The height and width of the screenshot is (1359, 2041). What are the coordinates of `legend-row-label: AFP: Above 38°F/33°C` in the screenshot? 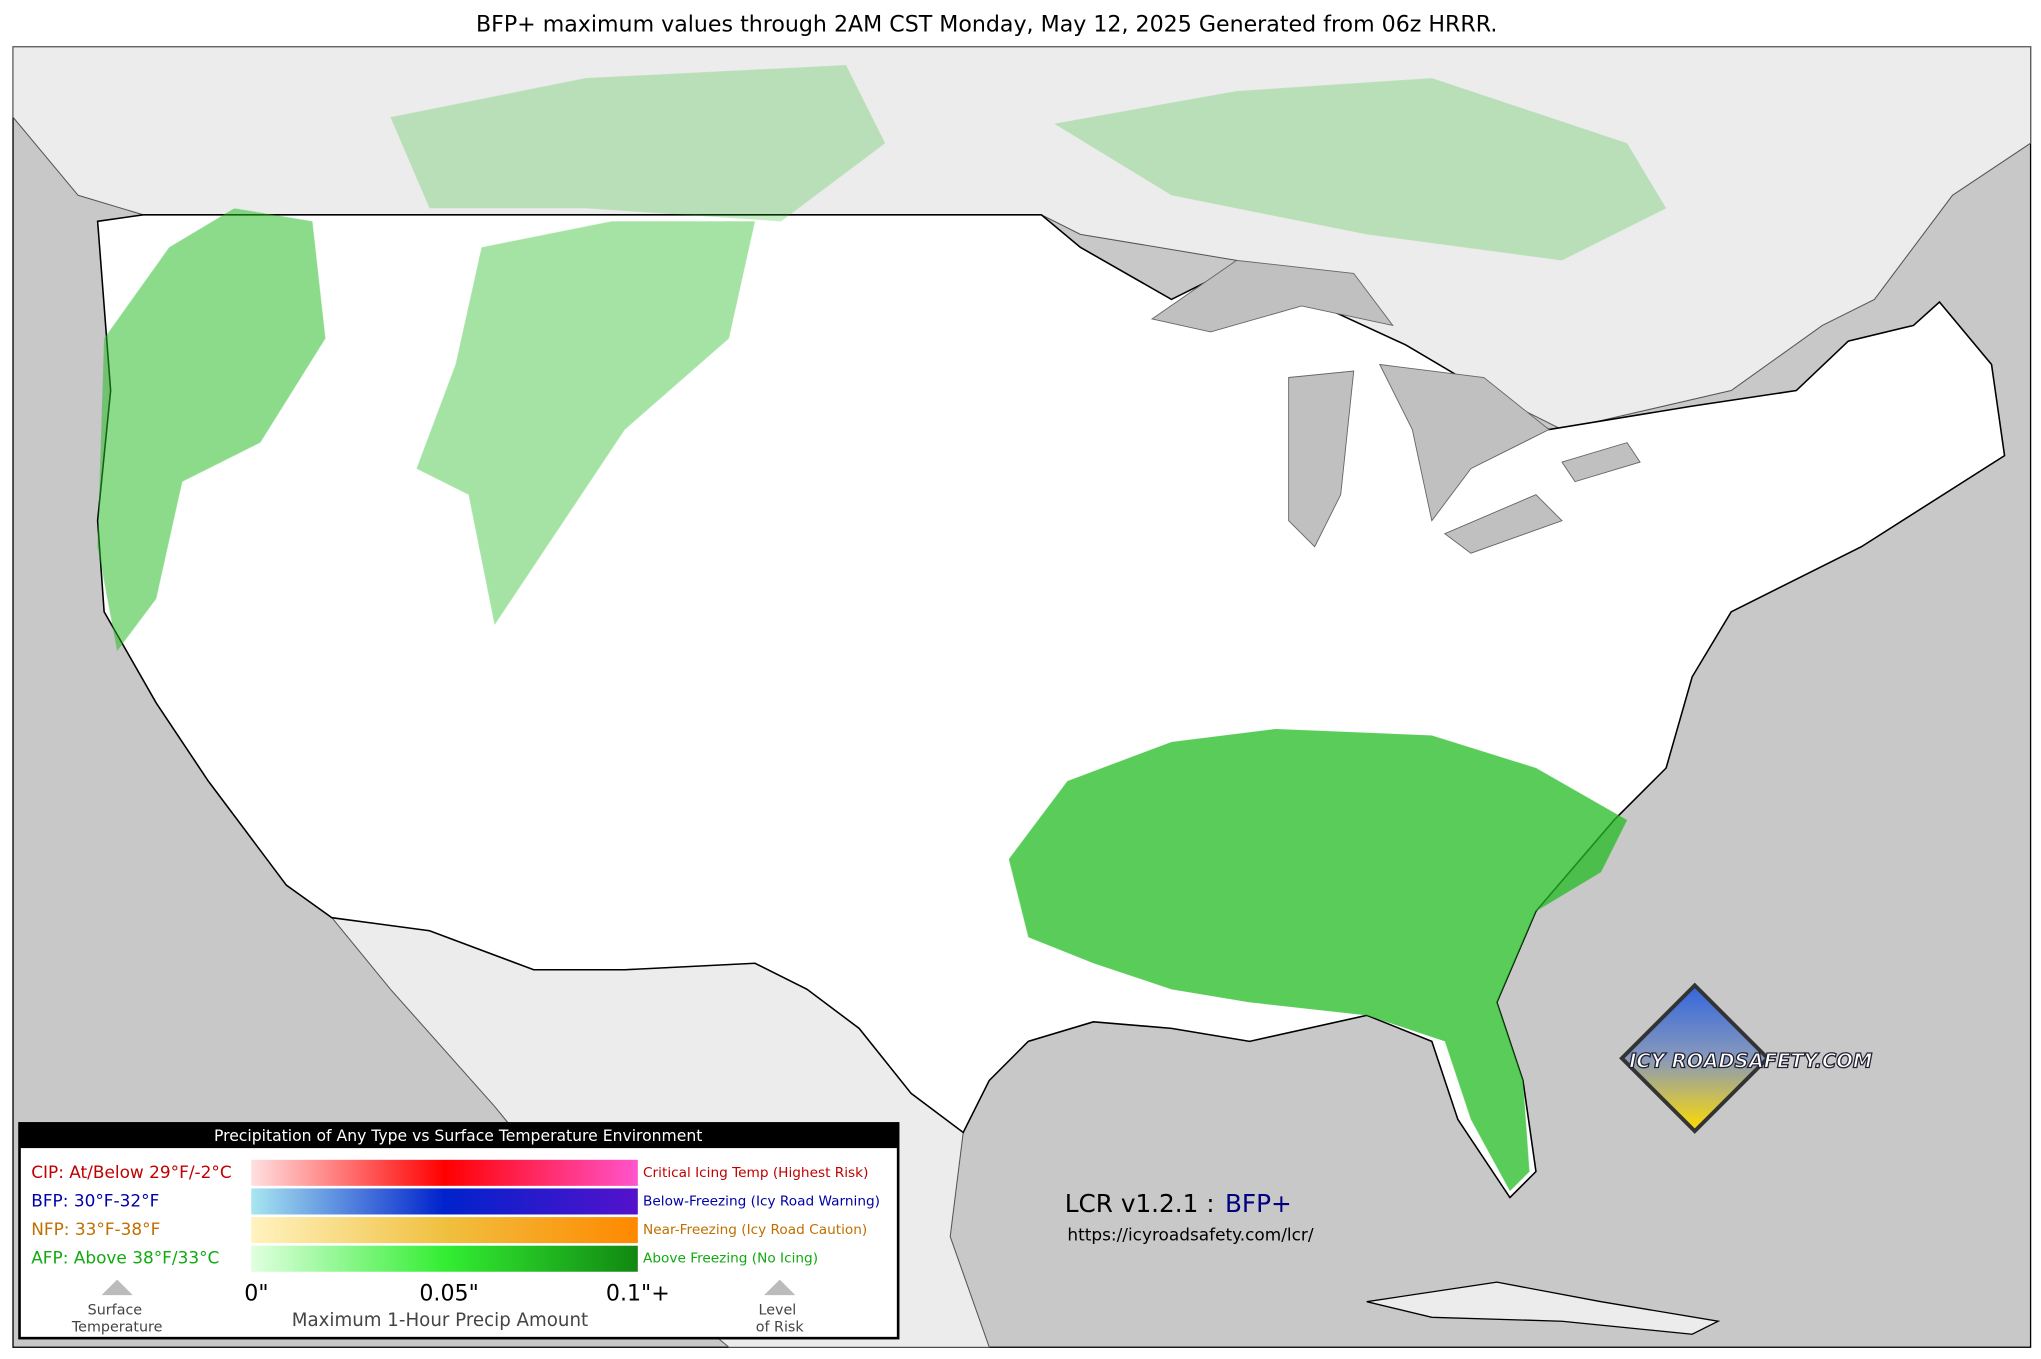 It's located at (125, 1258).